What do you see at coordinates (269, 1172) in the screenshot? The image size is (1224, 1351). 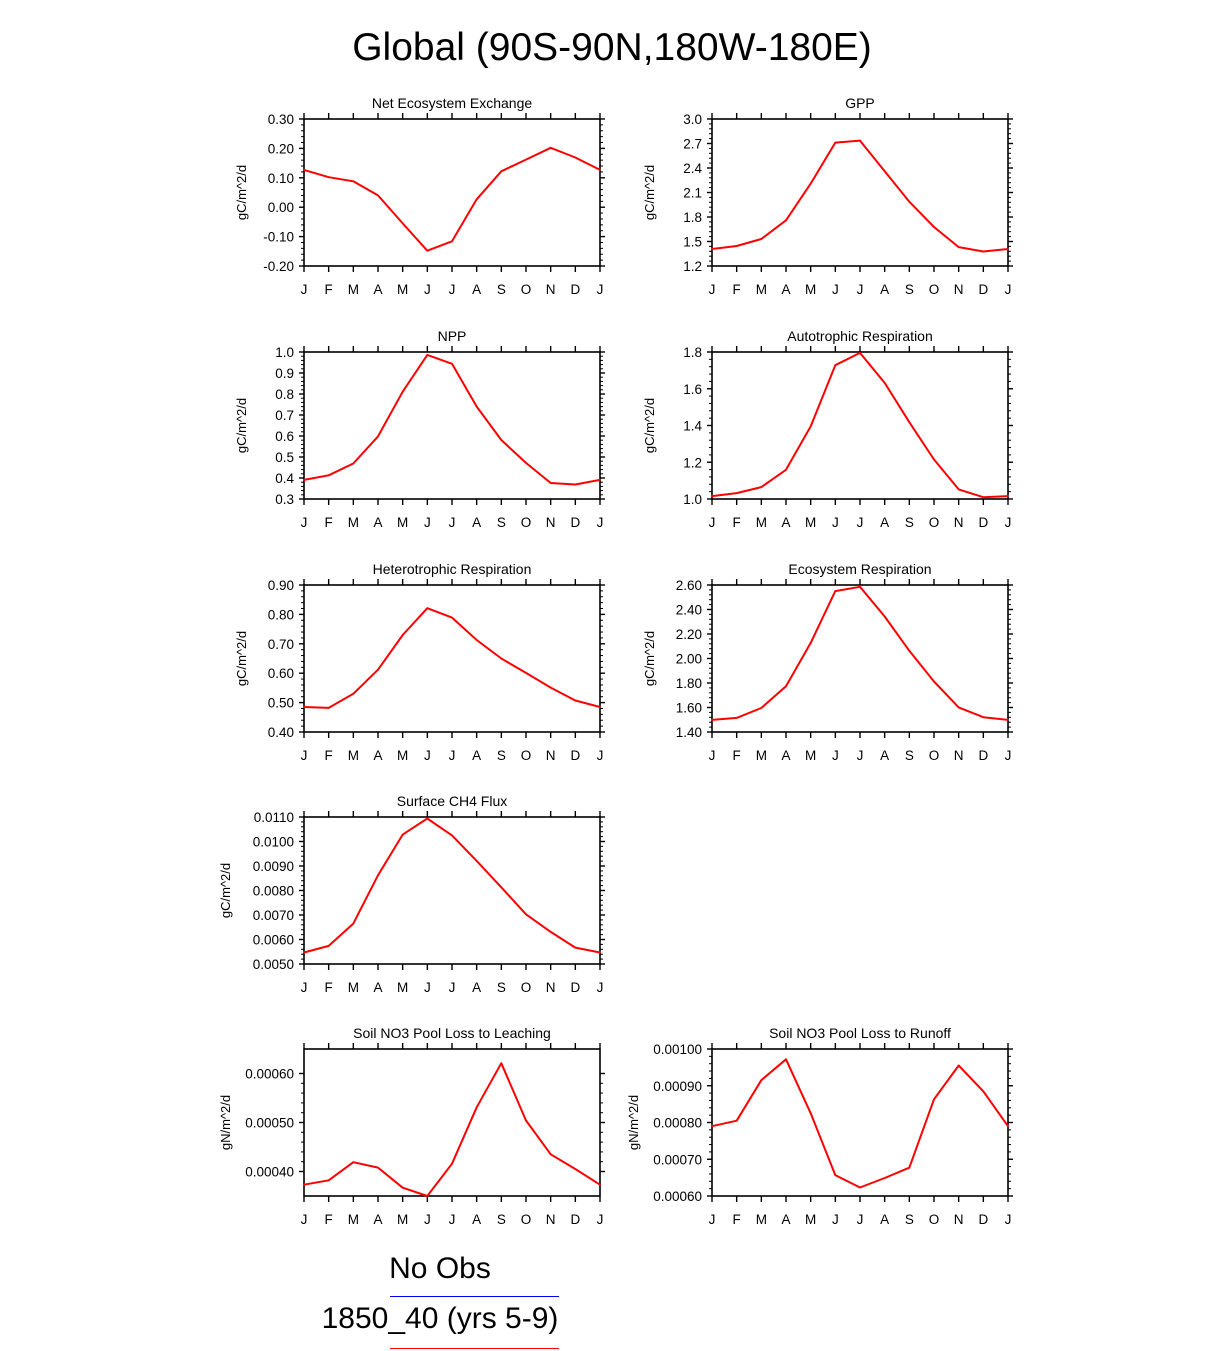 I see `y-tick-label: 0.00040` at bounding box center [269, 1172].